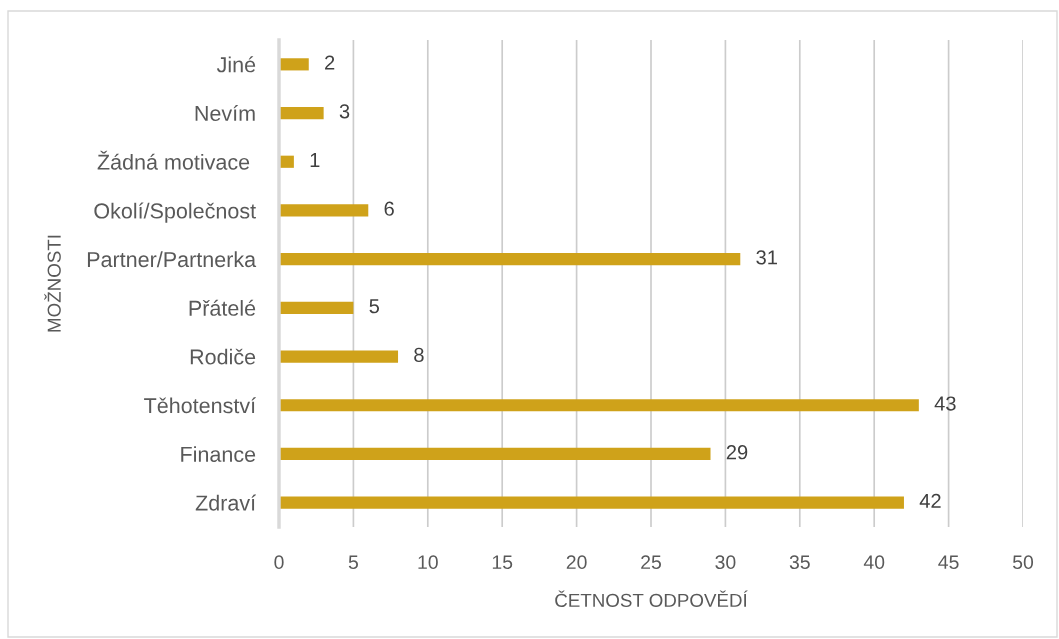 The width and height of the screenshot is (1059, 639). I want to click on x-tick-label: 35, so click(799, 562).